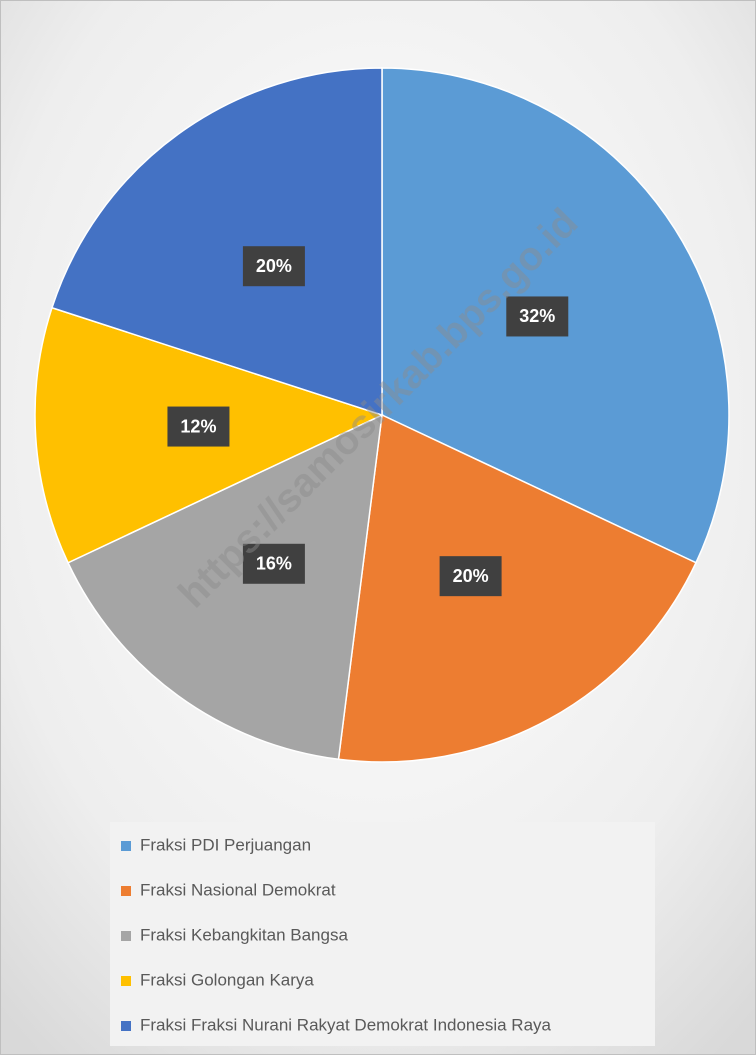  I want to click on legend-label: Fraksi Golongan Karya, so click(227, 979).